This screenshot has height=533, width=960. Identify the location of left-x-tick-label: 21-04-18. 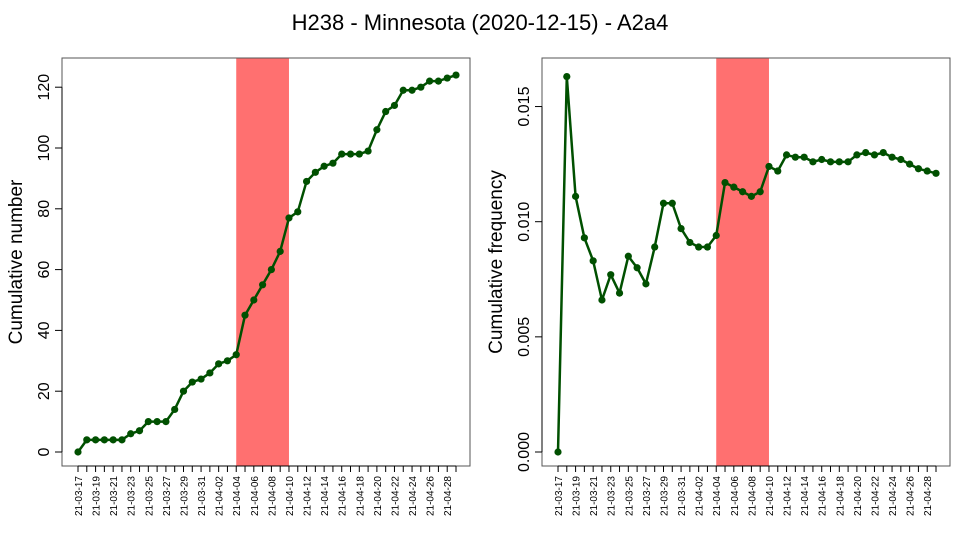
(360, 496).